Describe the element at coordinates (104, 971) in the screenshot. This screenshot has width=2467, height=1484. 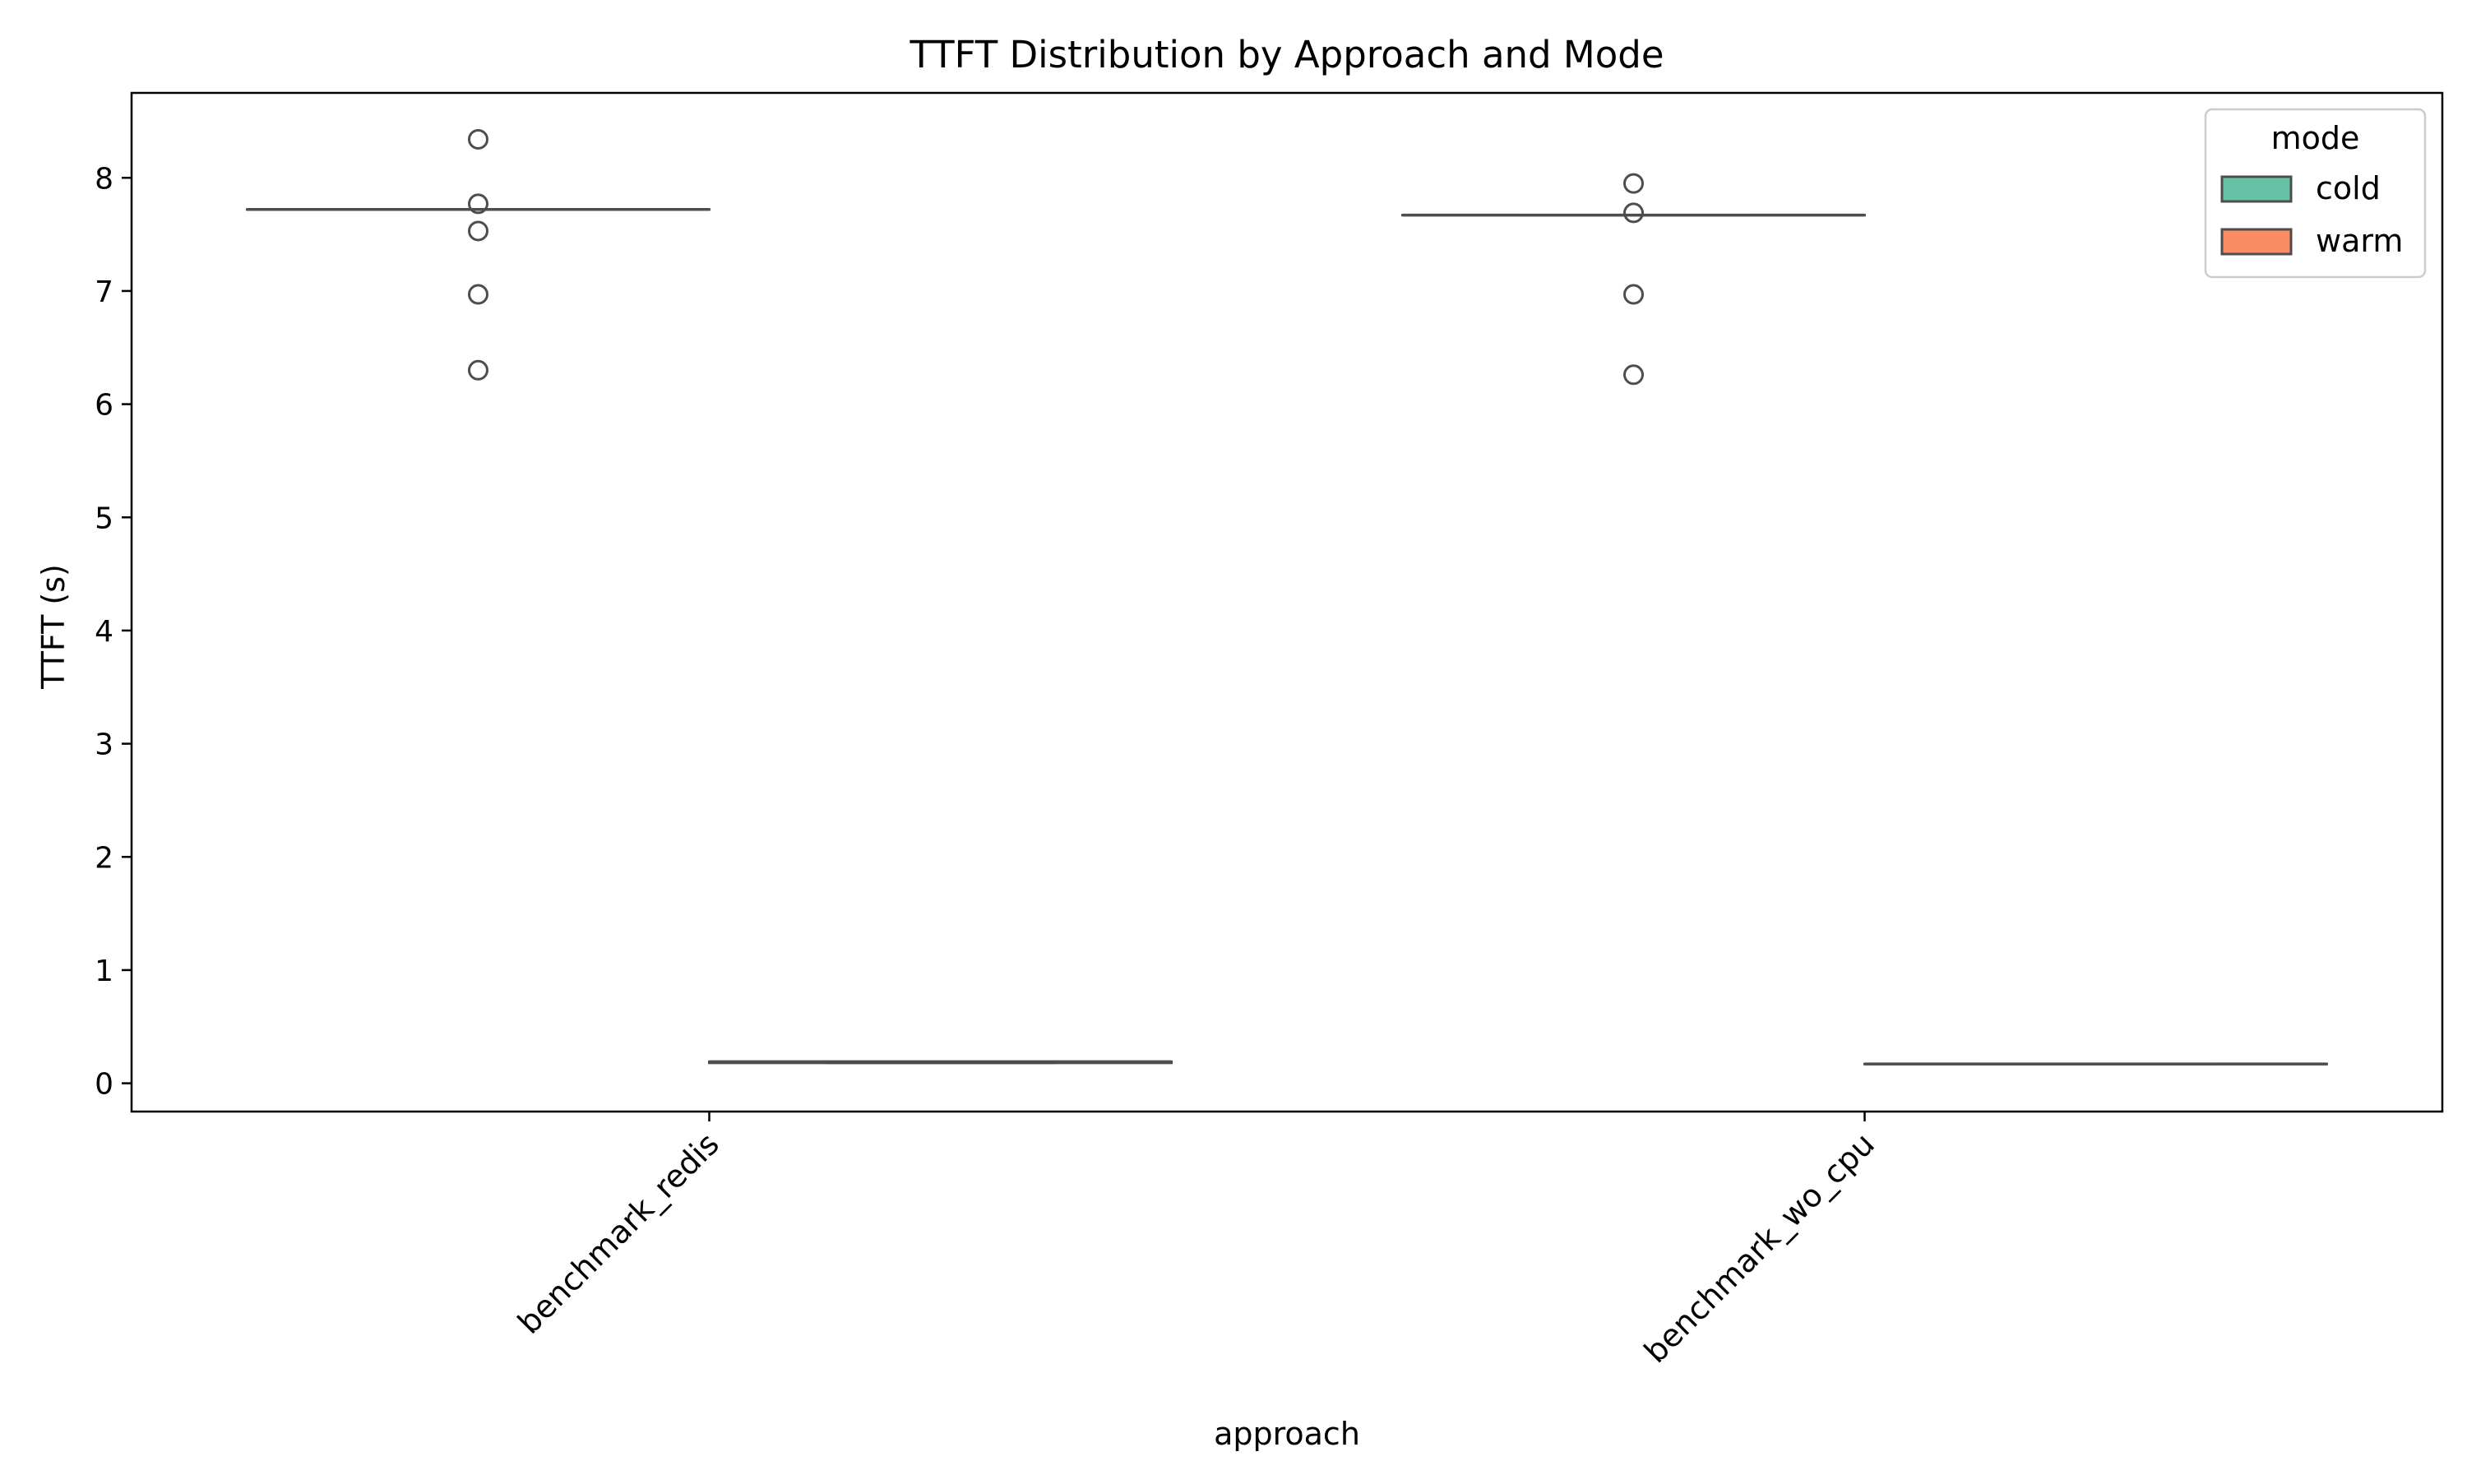
I see `y-tick-label-1: 1` at that location.